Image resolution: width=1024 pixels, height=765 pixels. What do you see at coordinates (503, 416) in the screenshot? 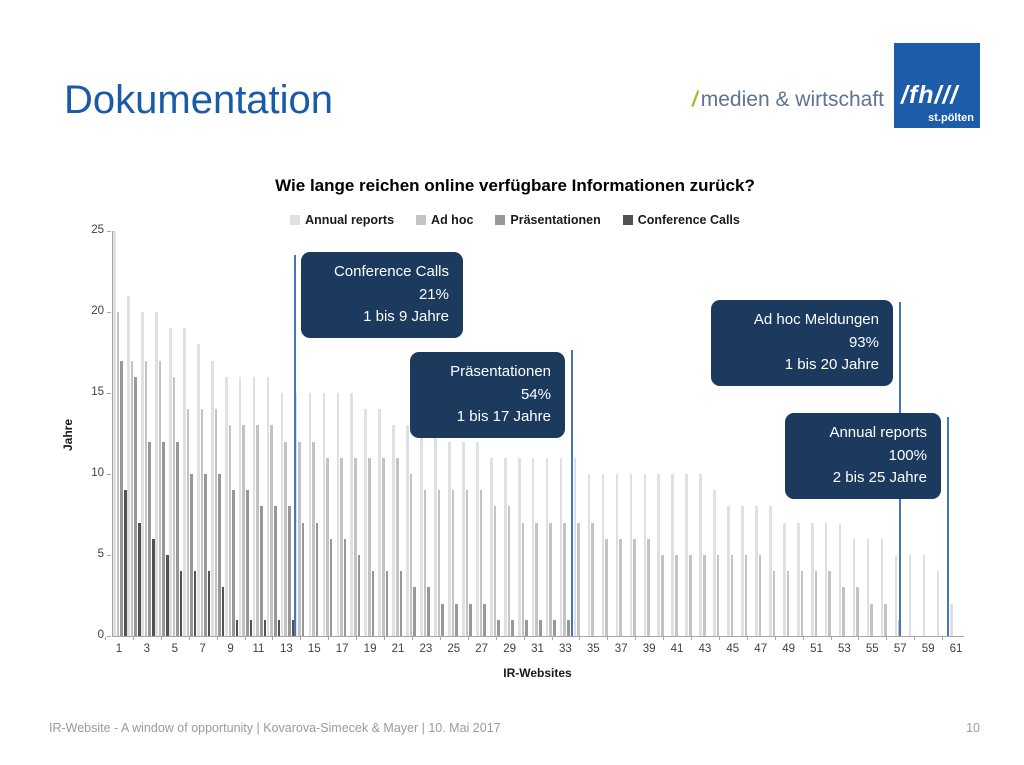
I see `callout-range: 1 bis 17 Jahre` at bounding box center [503, 416].